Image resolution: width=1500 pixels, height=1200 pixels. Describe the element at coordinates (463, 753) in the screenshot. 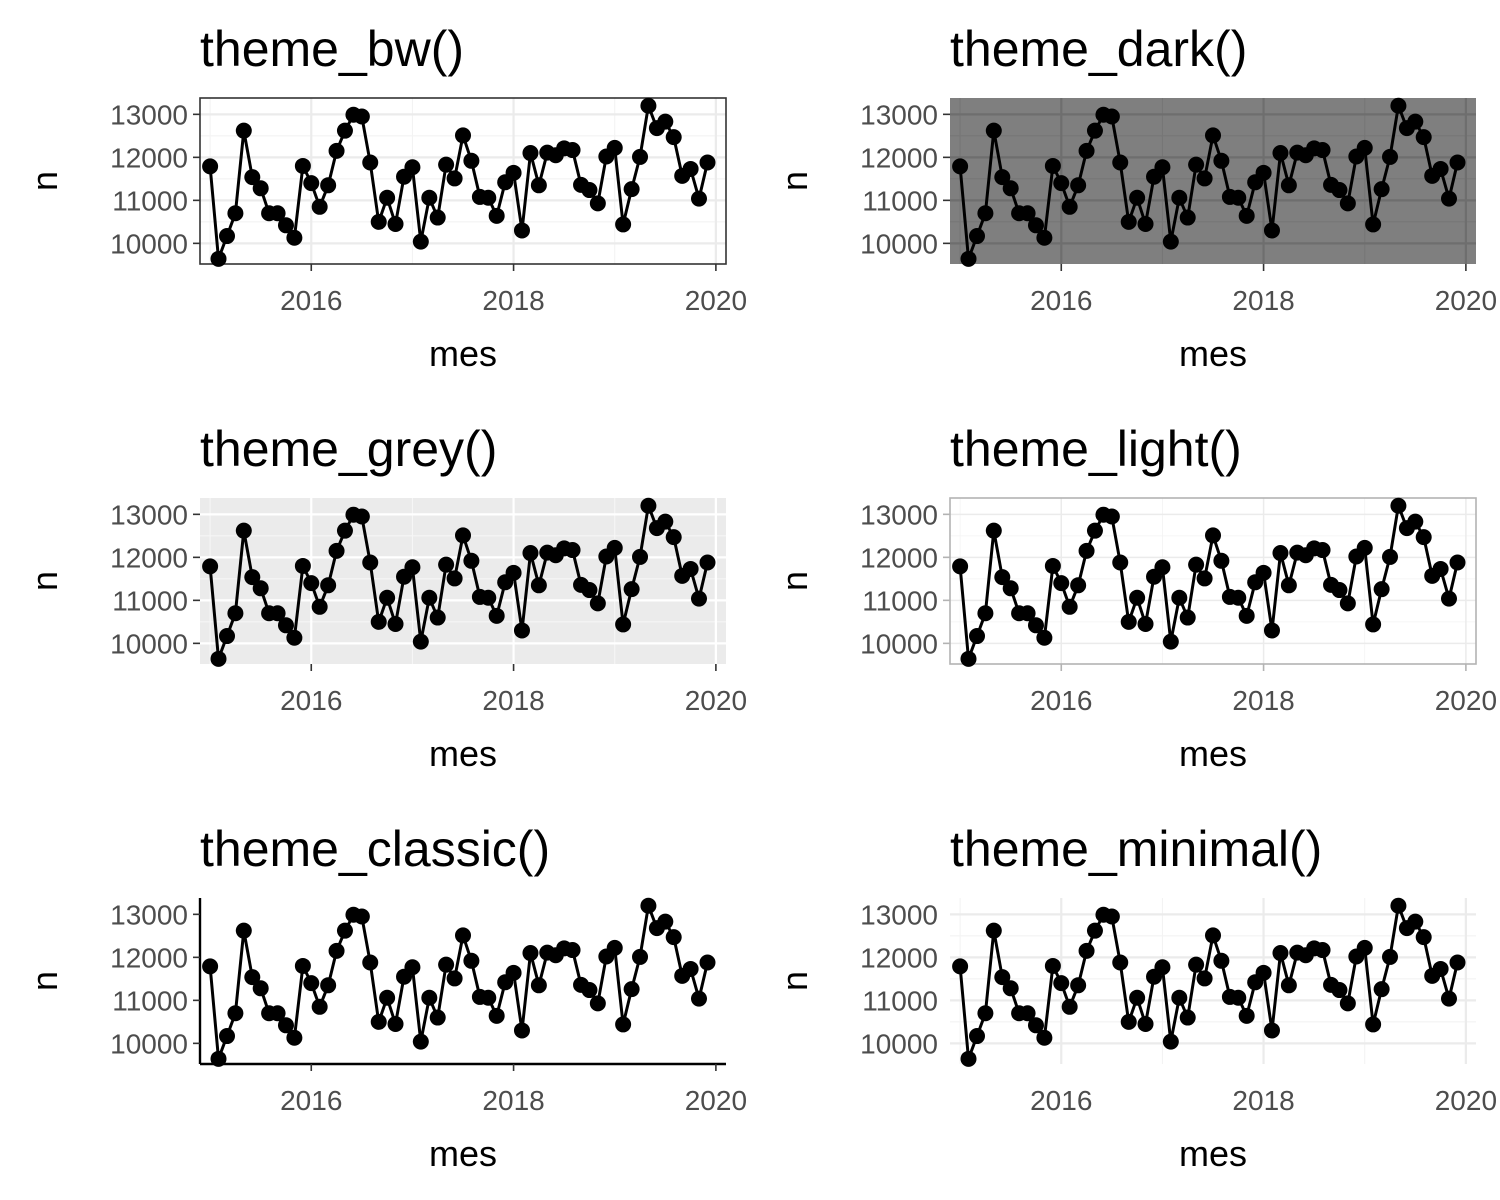

I see `x-axis-title: mes` at that location.